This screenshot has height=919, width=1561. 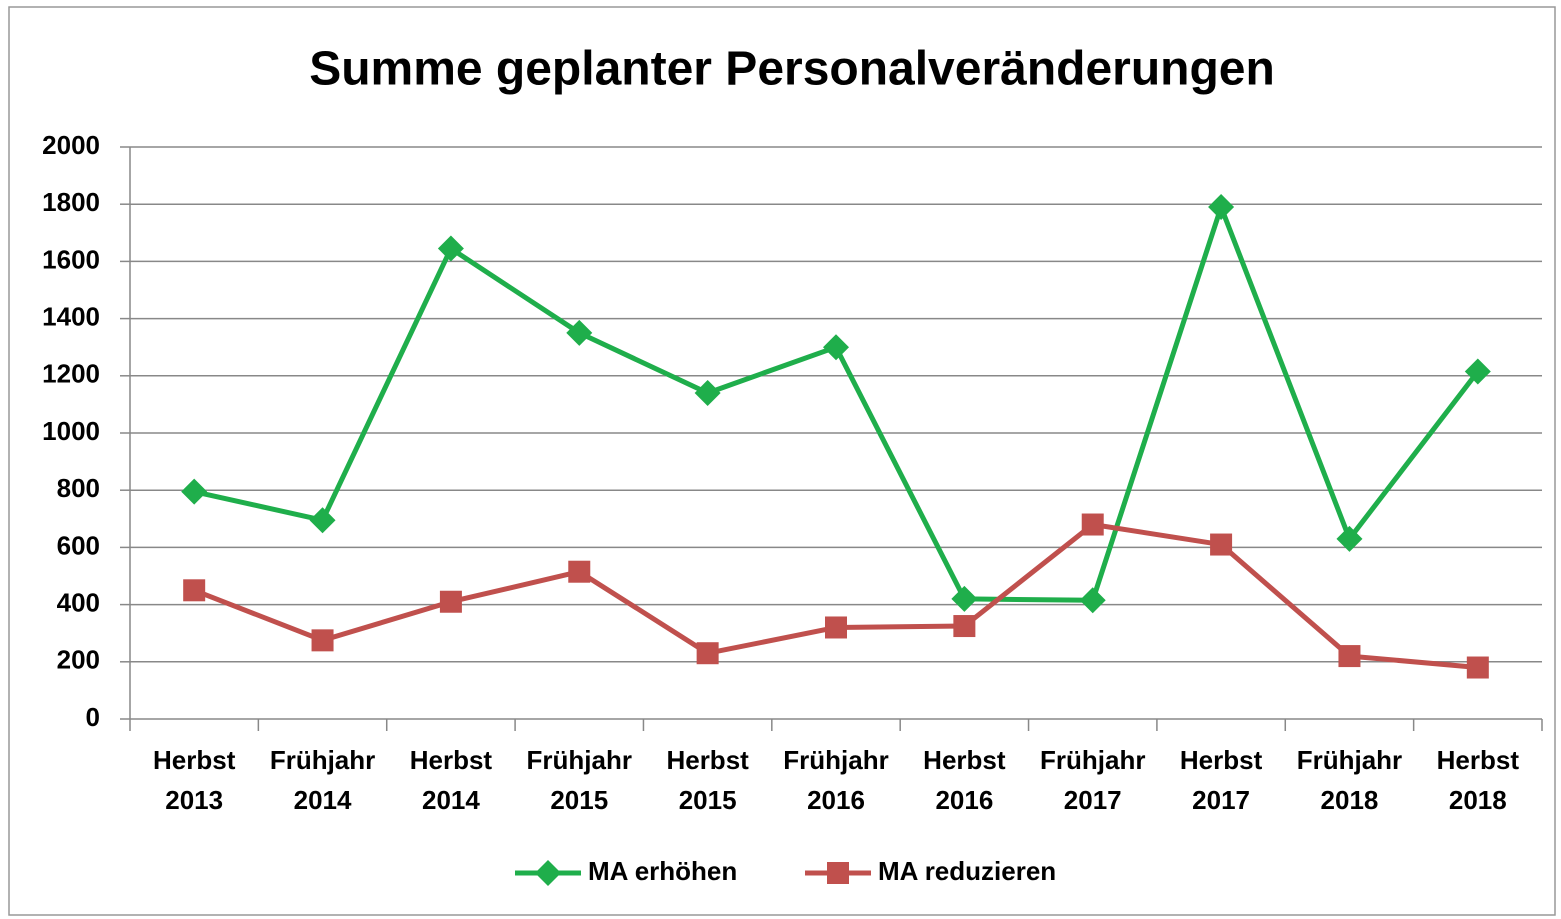 I want to click on y-tick-label: 1000, so click(x=71, y=431).